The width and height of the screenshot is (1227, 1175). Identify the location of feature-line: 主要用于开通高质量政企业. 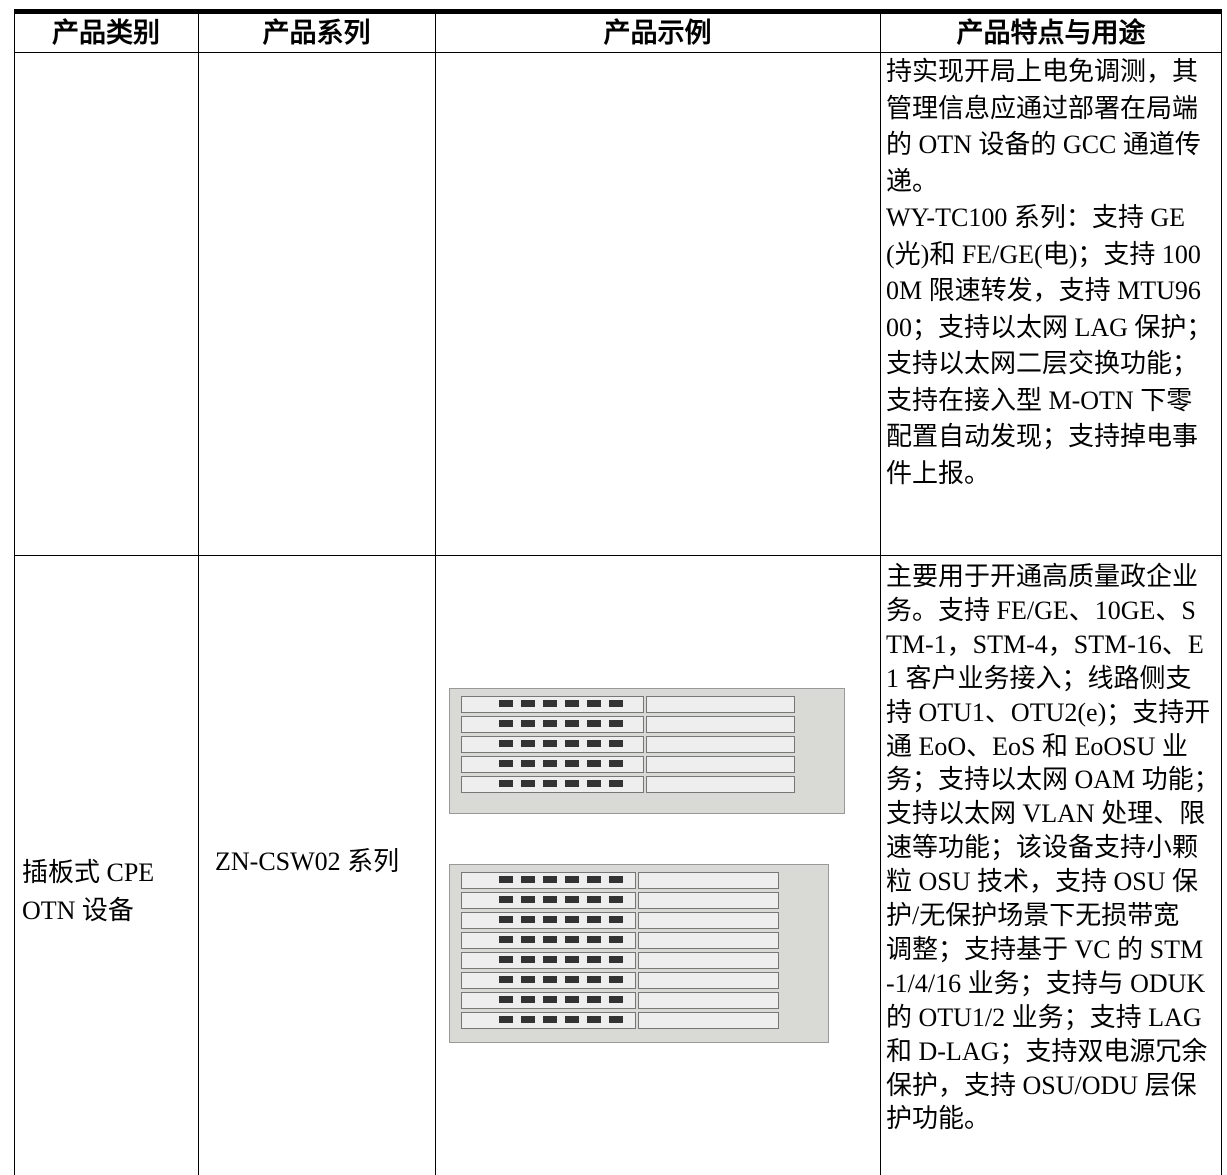
(1042, 576).